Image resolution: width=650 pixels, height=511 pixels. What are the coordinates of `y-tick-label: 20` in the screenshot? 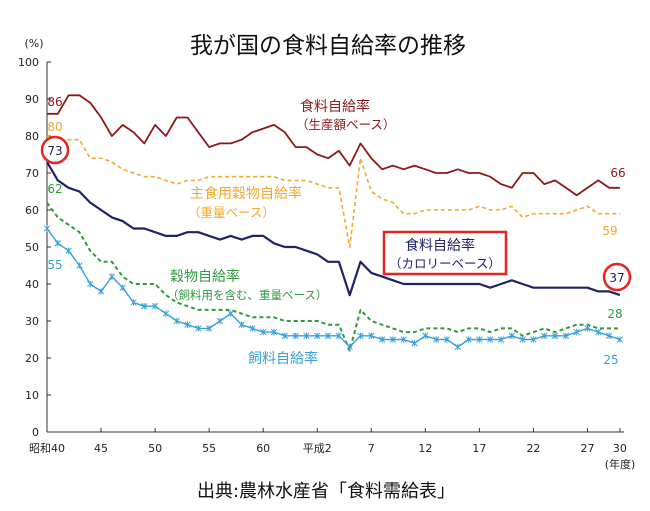 It's located at (32, 358).